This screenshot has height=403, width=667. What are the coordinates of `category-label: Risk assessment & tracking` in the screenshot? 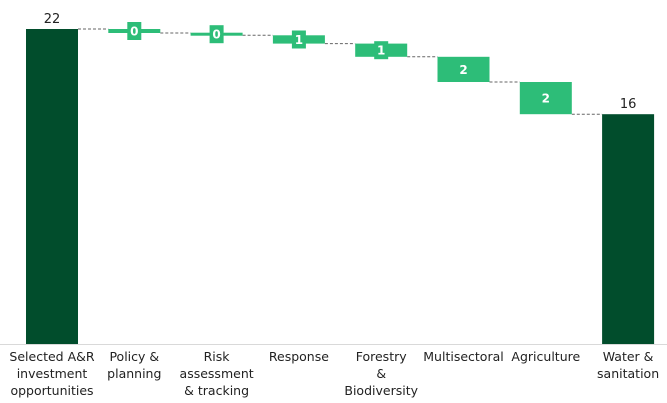 It's located at (217, 373).